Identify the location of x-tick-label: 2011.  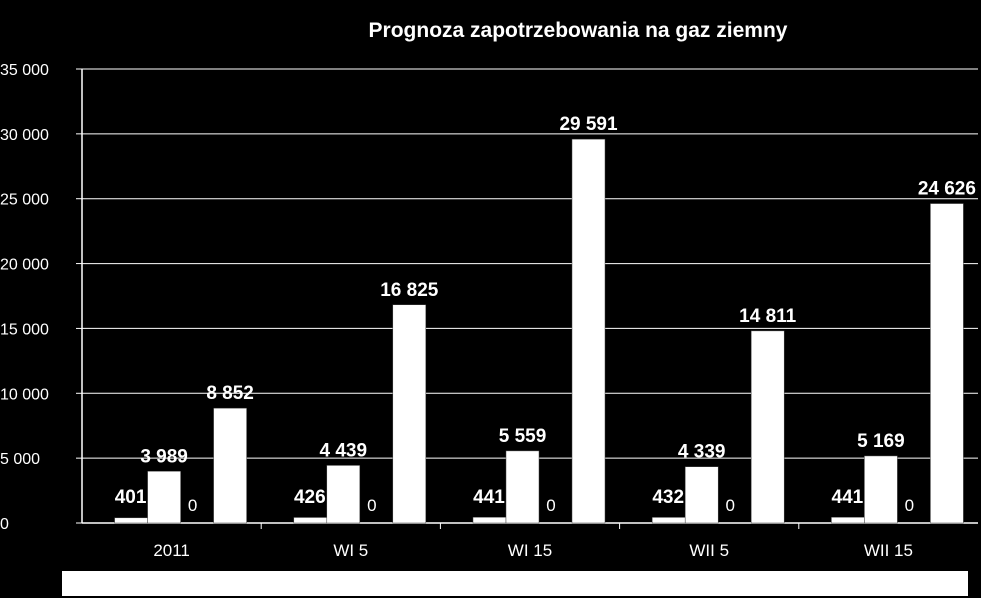
(171, 550).